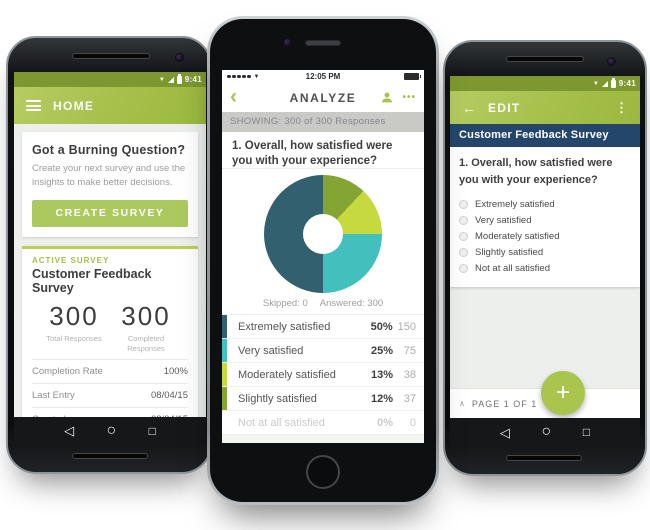 The image size is (650, 530). Describe the element at coordinates (545, 83) in the screenshot. I see `android-status-bar: ▼ 9:41` at that location.